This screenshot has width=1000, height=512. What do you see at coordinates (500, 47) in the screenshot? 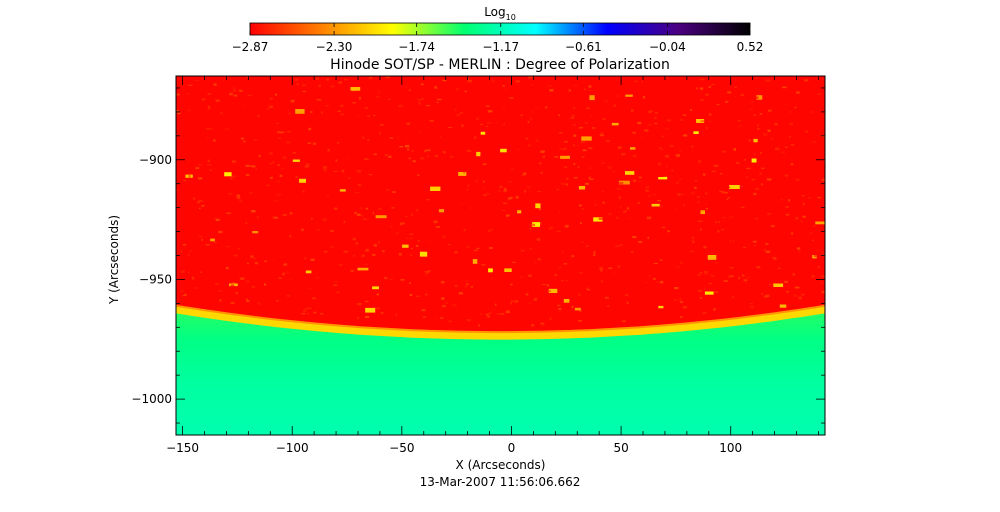
I see `colorbar-tick-label: −1.17` at bounding box center [500, 47].